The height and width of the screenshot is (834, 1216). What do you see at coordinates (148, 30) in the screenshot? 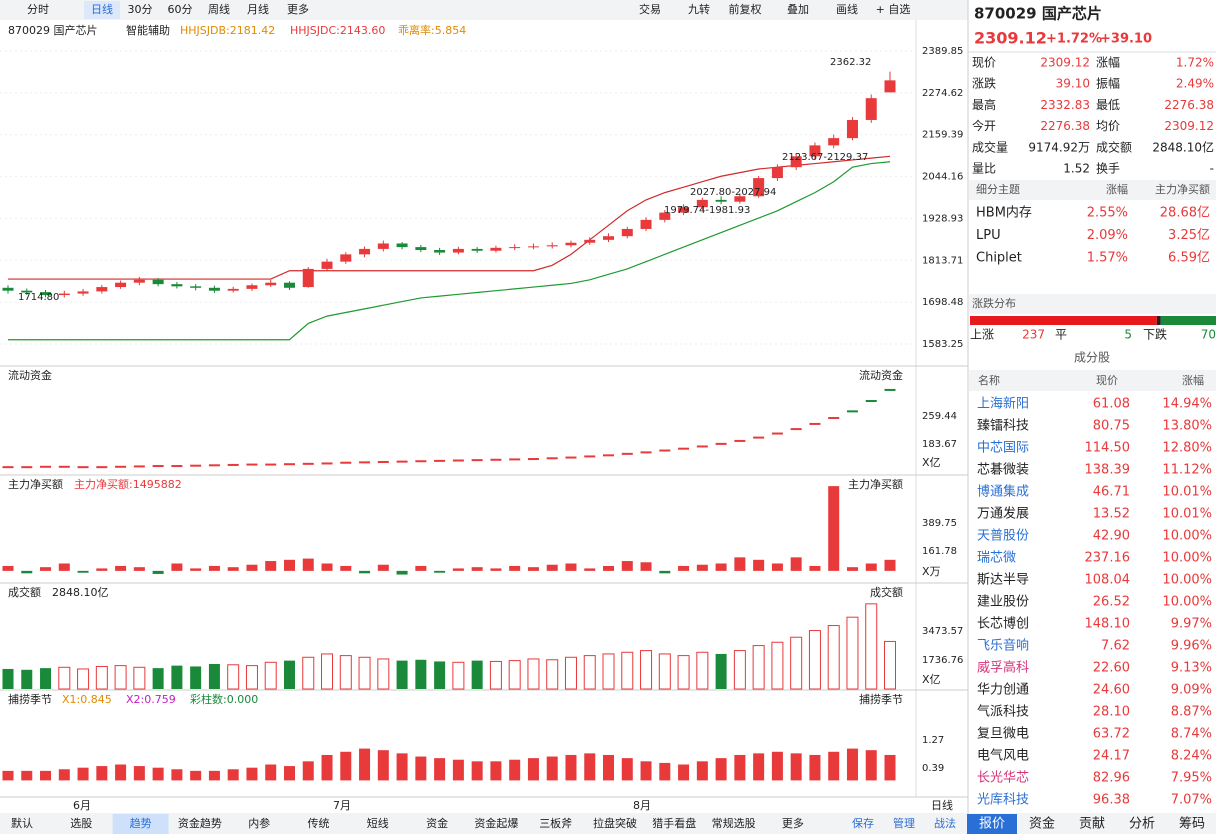
I see `assist: 智能辅助` at bounding box center [148, 30].